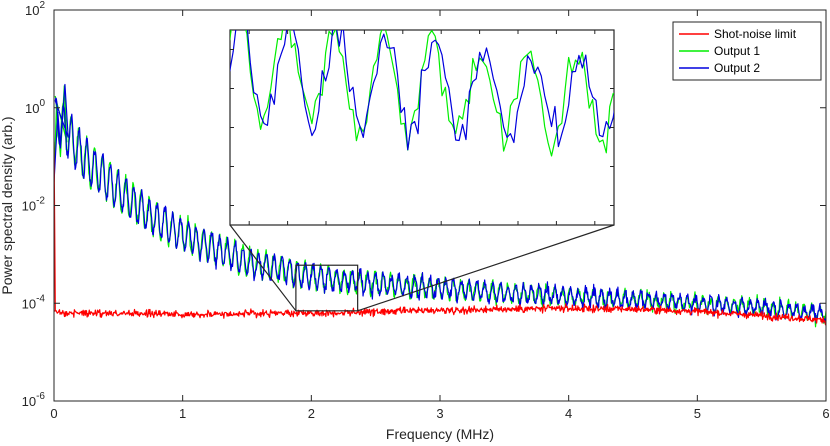 This screenshot has width=830, height=446. I want to click on y-tick-label: 10⁰, so click(35, 107).